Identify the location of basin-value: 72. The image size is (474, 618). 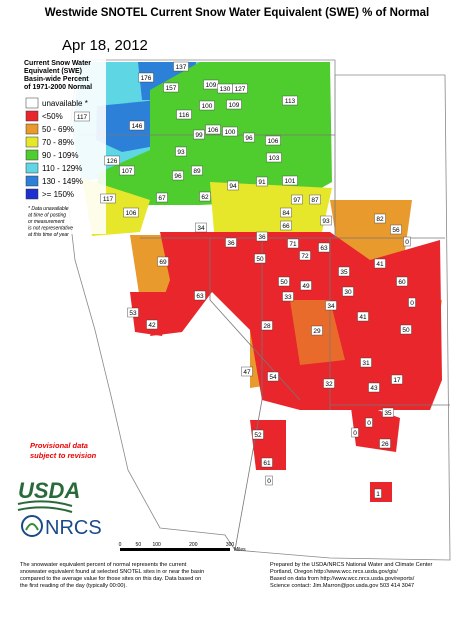
(305, 256).